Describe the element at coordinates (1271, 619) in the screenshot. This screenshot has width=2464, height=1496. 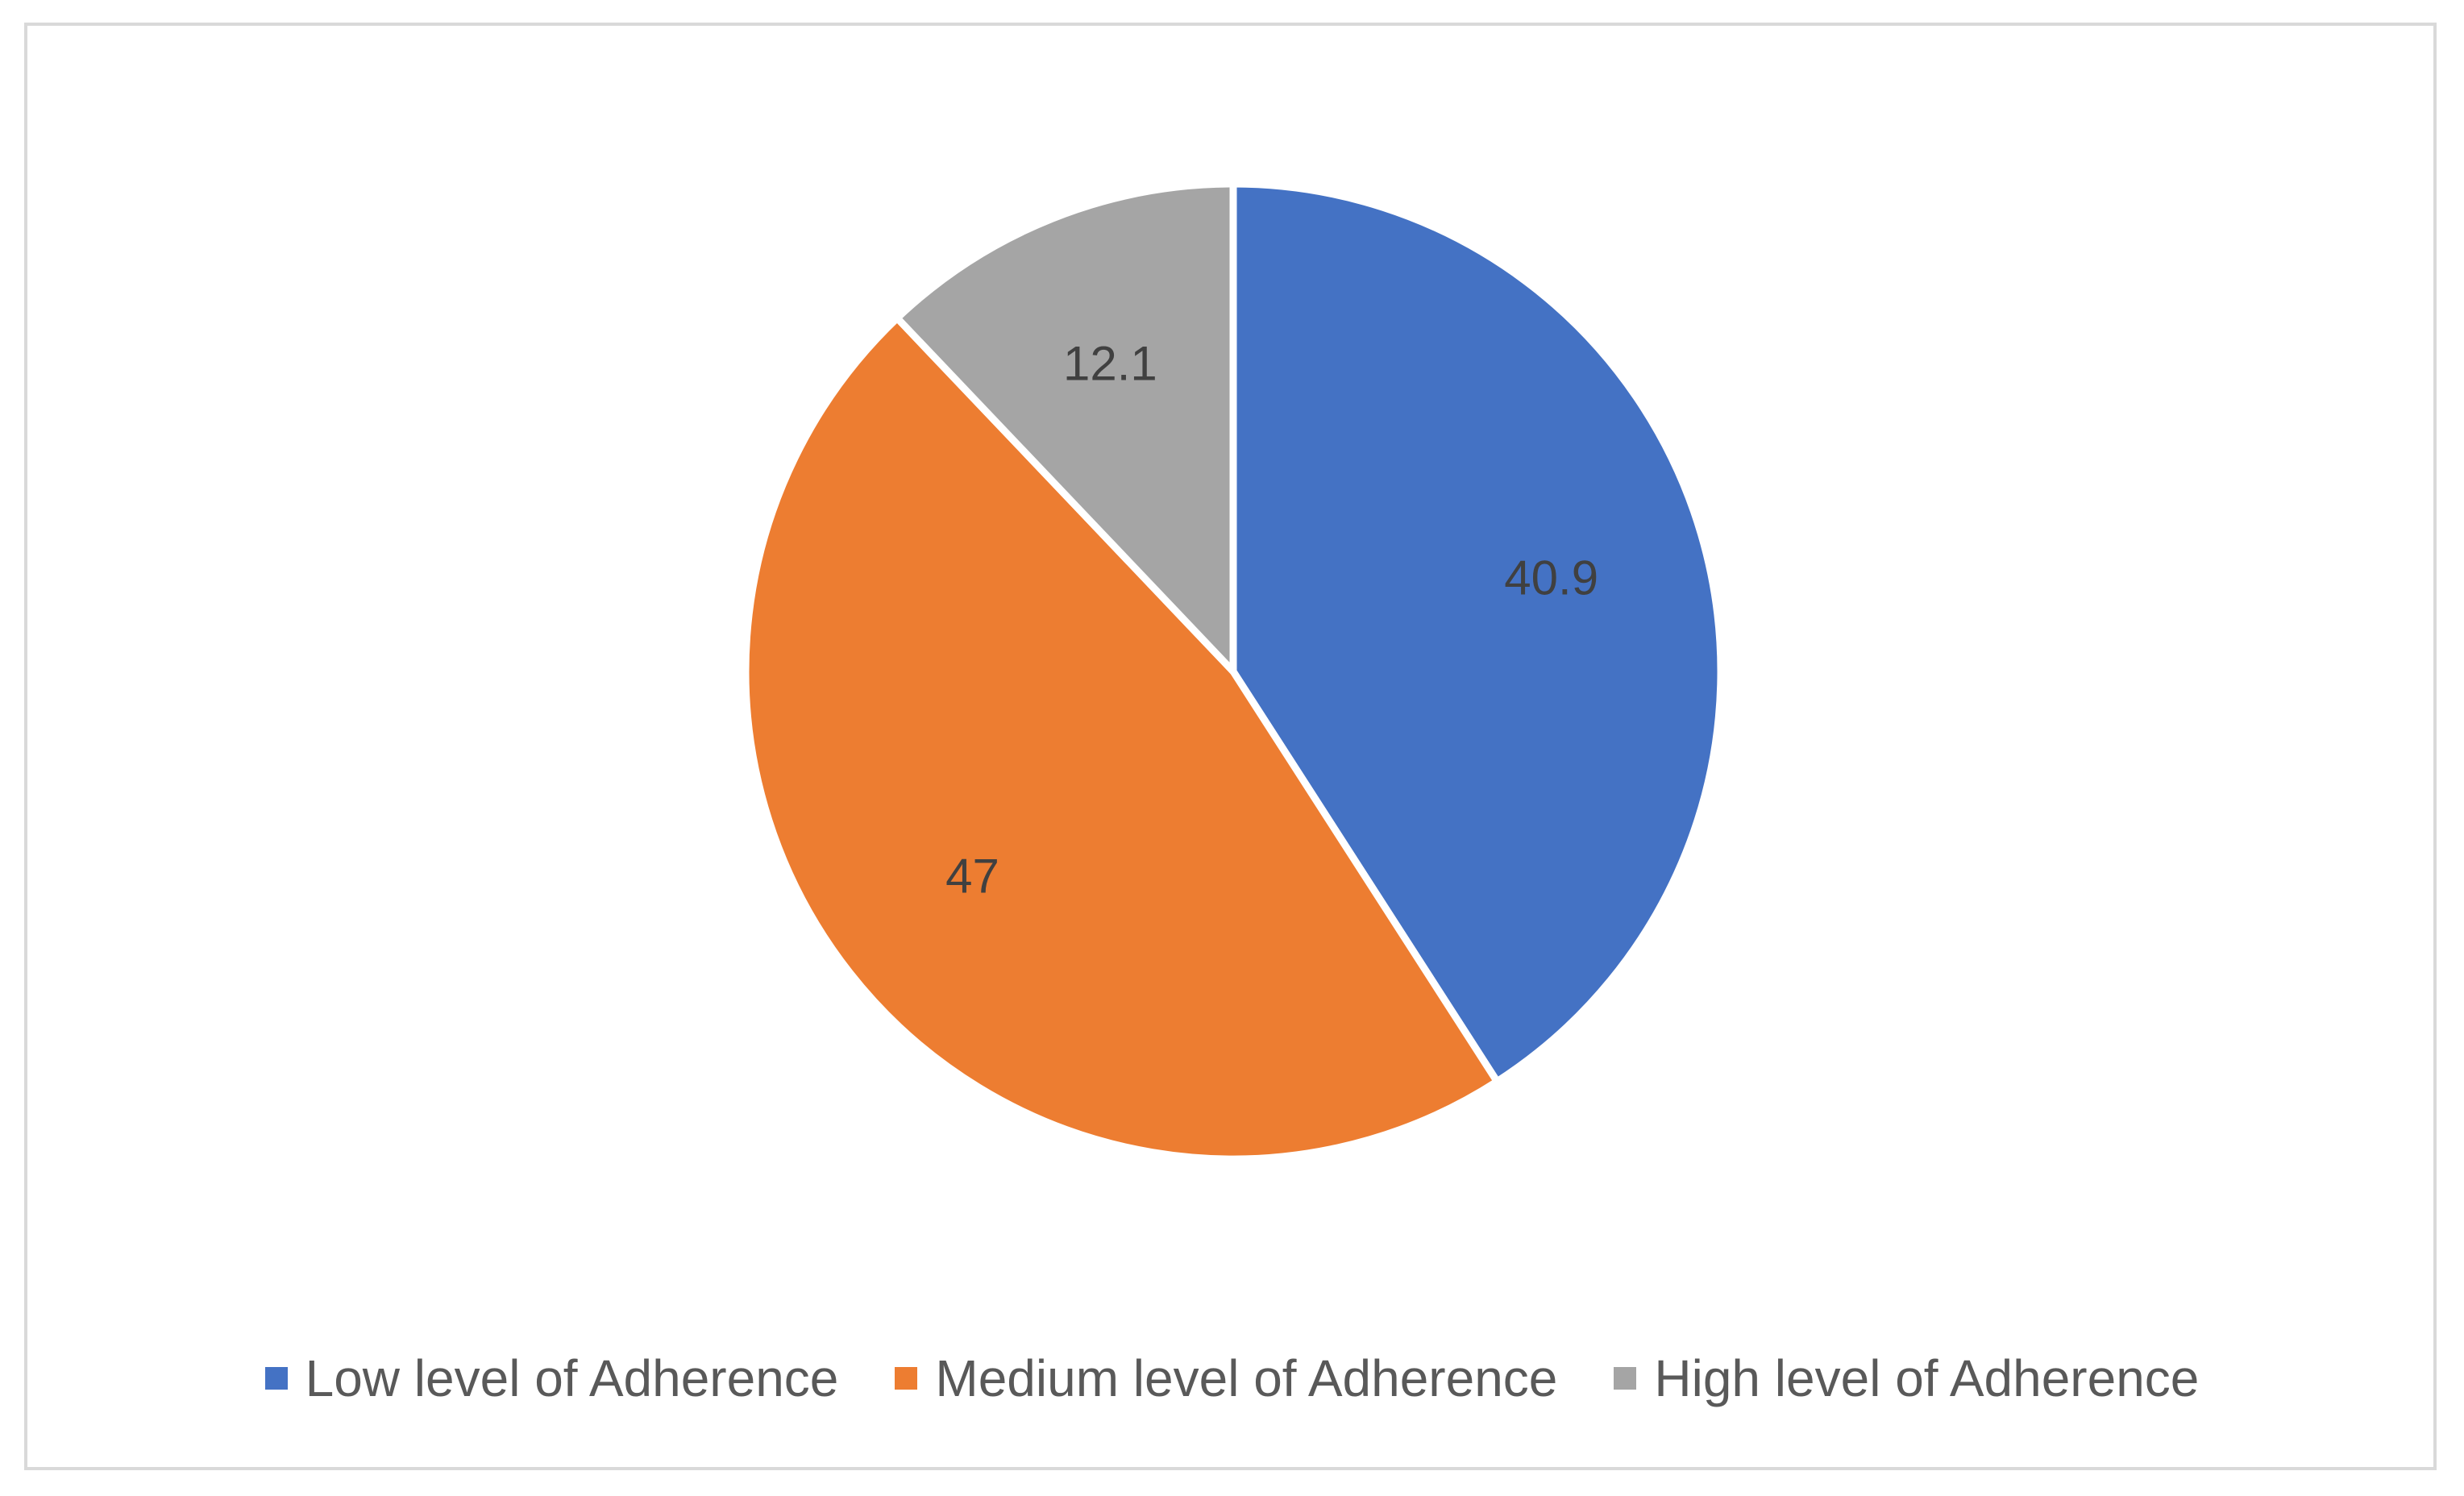
I see `pie-data-labels: 40.9 47 12.1` at that location.